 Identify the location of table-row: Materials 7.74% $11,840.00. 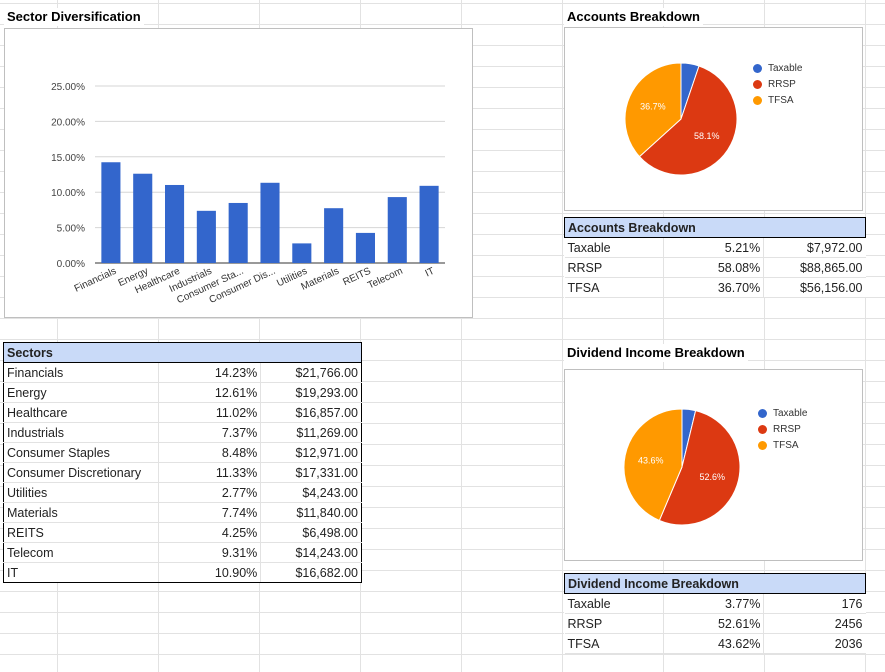
(182, 512).